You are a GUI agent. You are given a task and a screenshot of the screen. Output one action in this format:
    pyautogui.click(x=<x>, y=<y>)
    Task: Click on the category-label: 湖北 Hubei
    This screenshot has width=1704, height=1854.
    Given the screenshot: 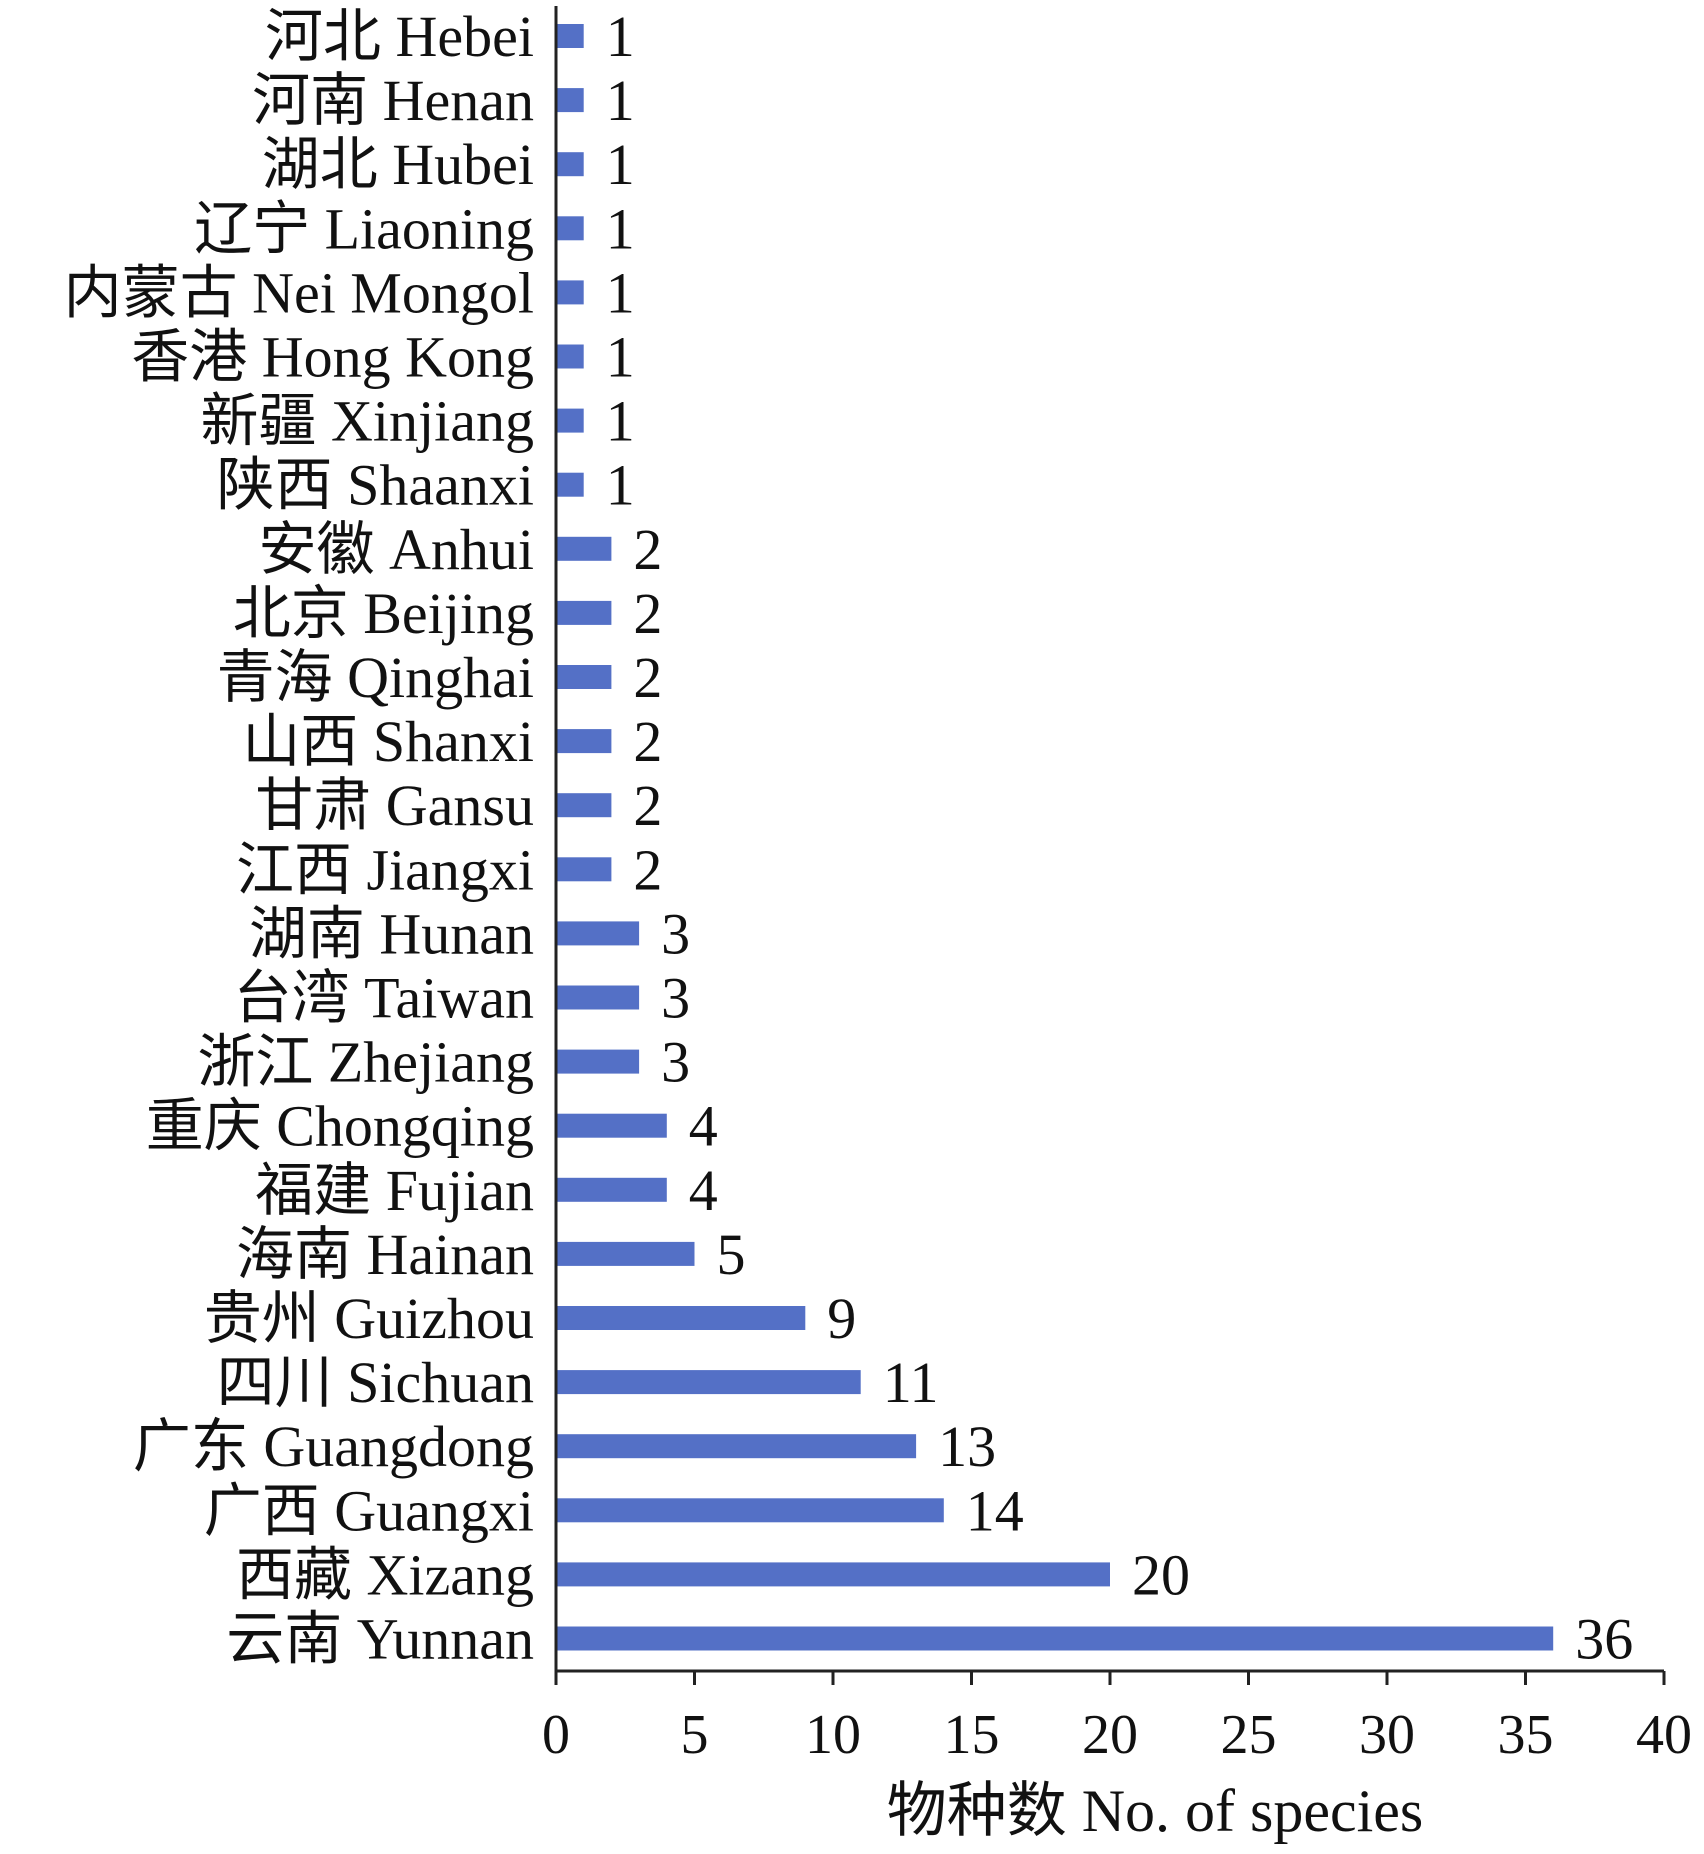 What is the action you would take?
    pyautogui.click(x=398, y=164)
    